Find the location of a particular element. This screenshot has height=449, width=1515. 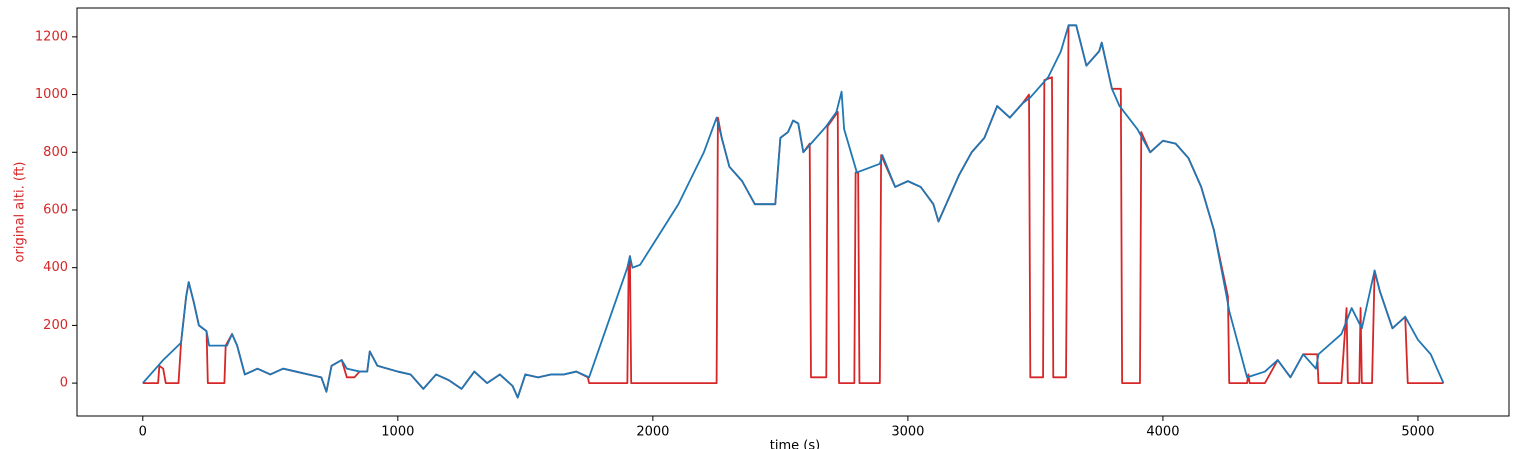

x-tick-label: 3000 is located at coordinates (907, 432).